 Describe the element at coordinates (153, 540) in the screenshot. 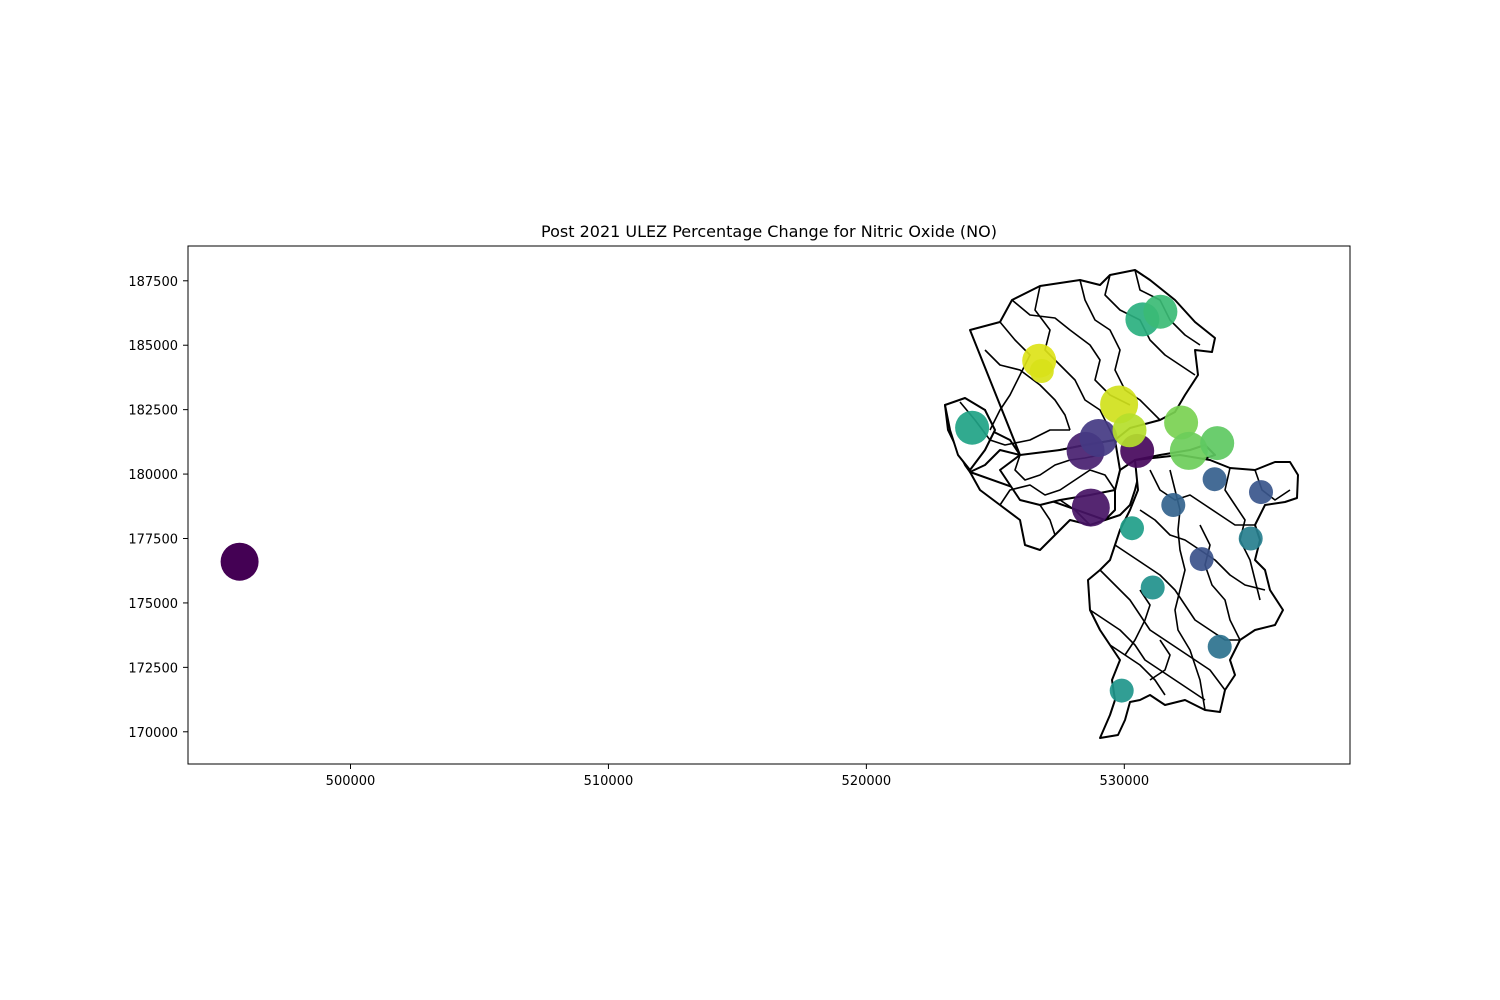

I see `y-tick-label: 177500` at that location.